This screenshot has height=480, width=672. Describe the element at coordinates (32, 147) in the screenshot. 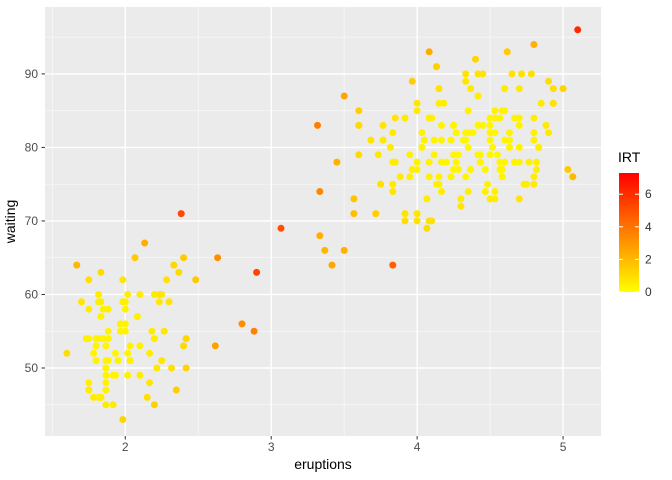

I see `y-tick-label: 80` at that location.